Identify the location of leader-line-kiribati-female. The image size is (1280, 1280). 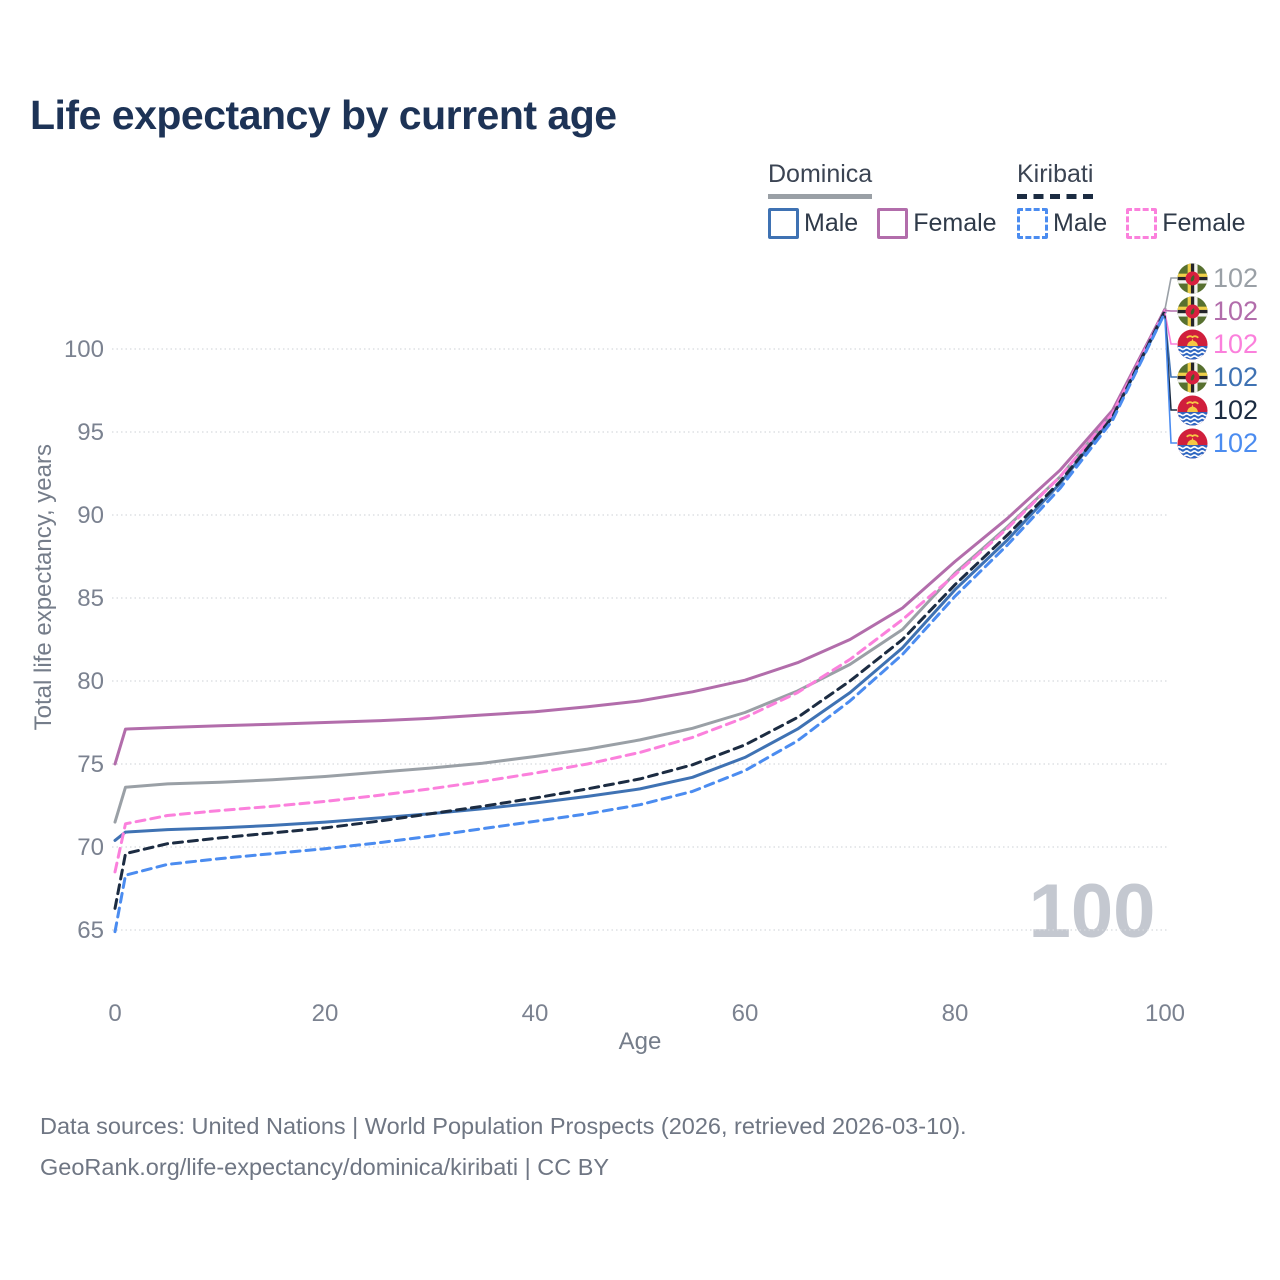
(1170, 329).